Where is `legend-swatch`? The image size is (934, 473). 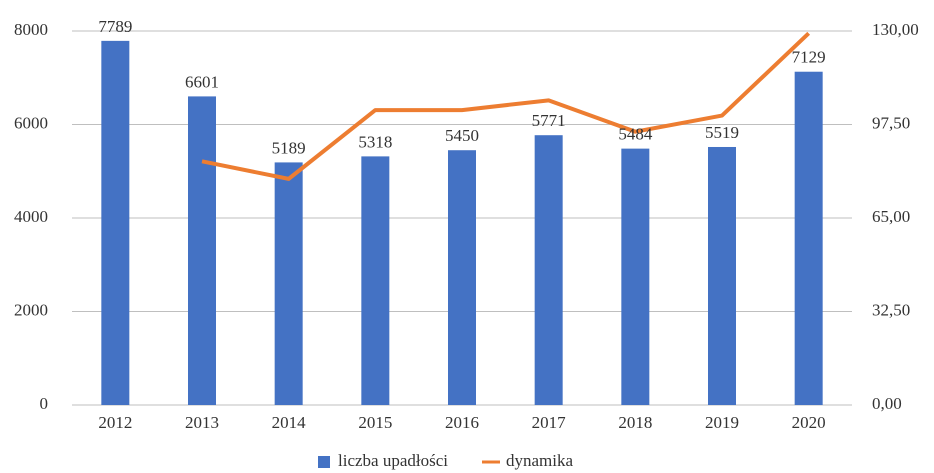
legend-swatch is located at coordinates (324, 462).